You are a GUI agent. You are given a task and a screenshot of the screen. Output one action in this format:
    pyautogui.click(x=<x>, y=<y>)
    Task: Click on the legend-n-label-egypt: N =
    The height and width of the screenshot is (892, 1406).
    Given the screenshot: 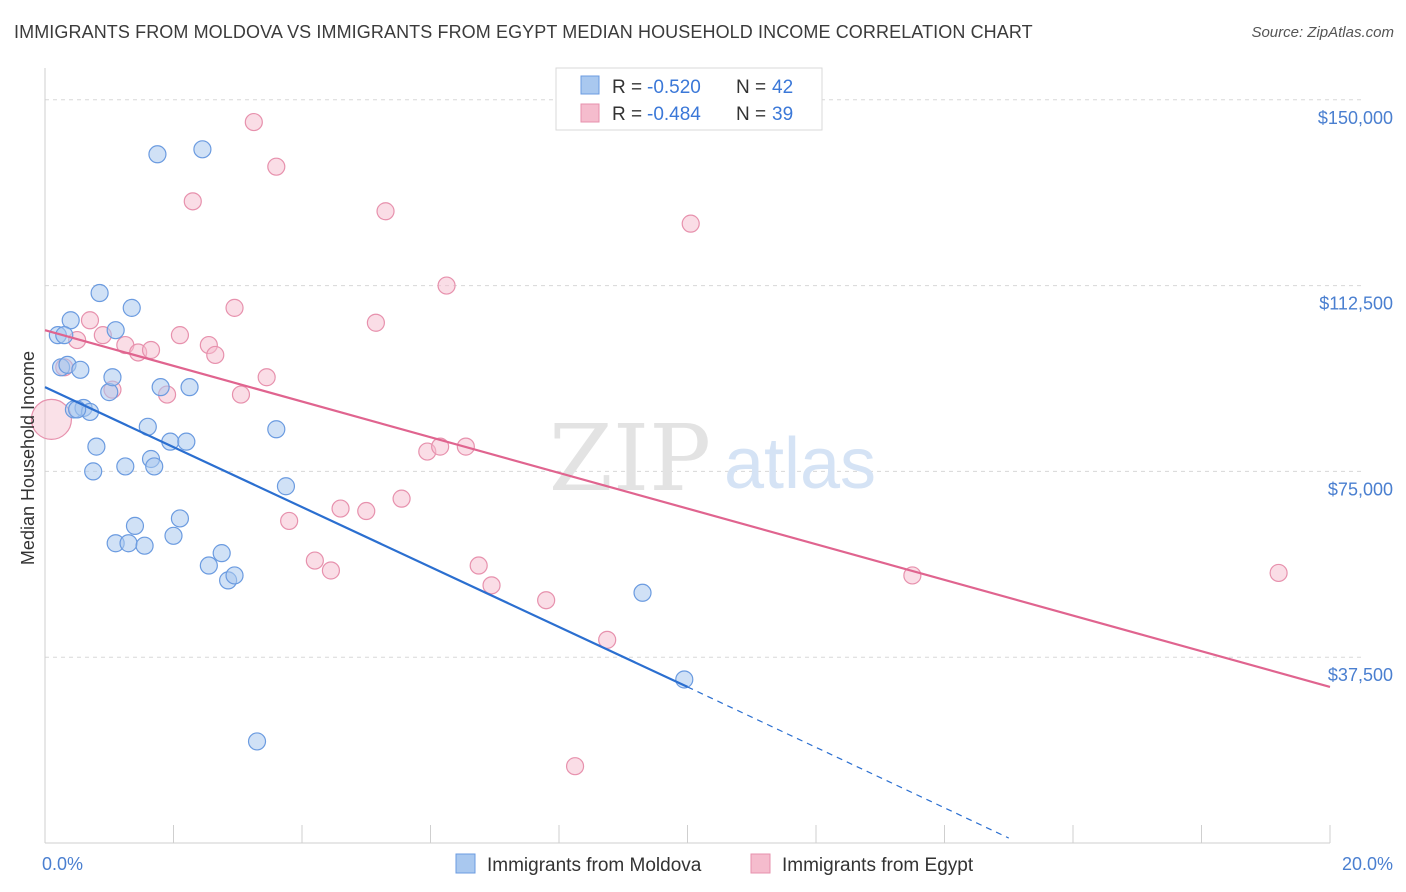 What is the action you would take?
    pyautogui.click(x=751, y=114)
    